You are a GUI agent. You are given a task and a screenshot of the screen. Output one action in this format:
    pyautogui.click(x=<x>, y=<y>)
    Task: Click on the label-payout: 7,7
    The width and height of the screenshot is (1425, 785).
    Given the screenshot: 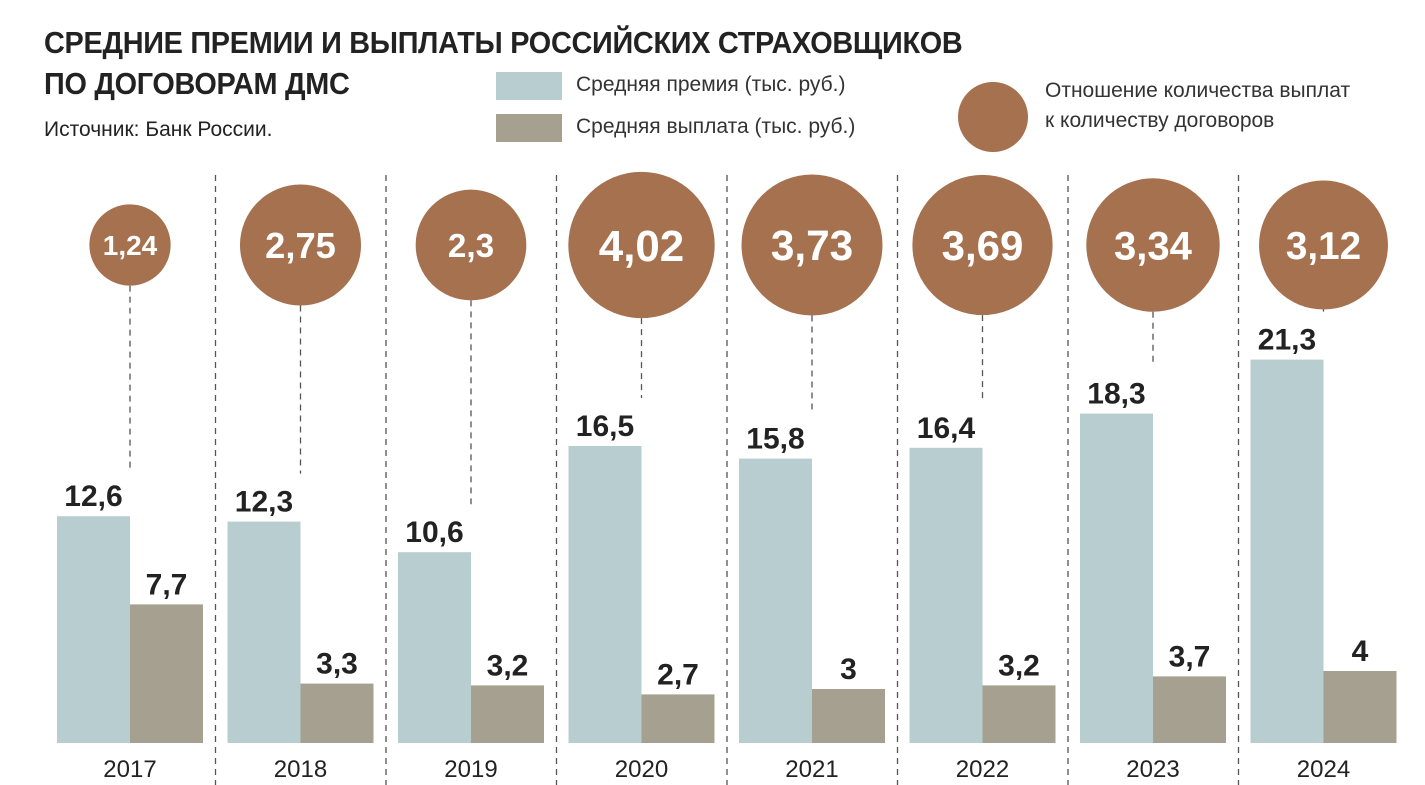 What is the action you would take?
    pyautogui.click(x=167, y=584)
    